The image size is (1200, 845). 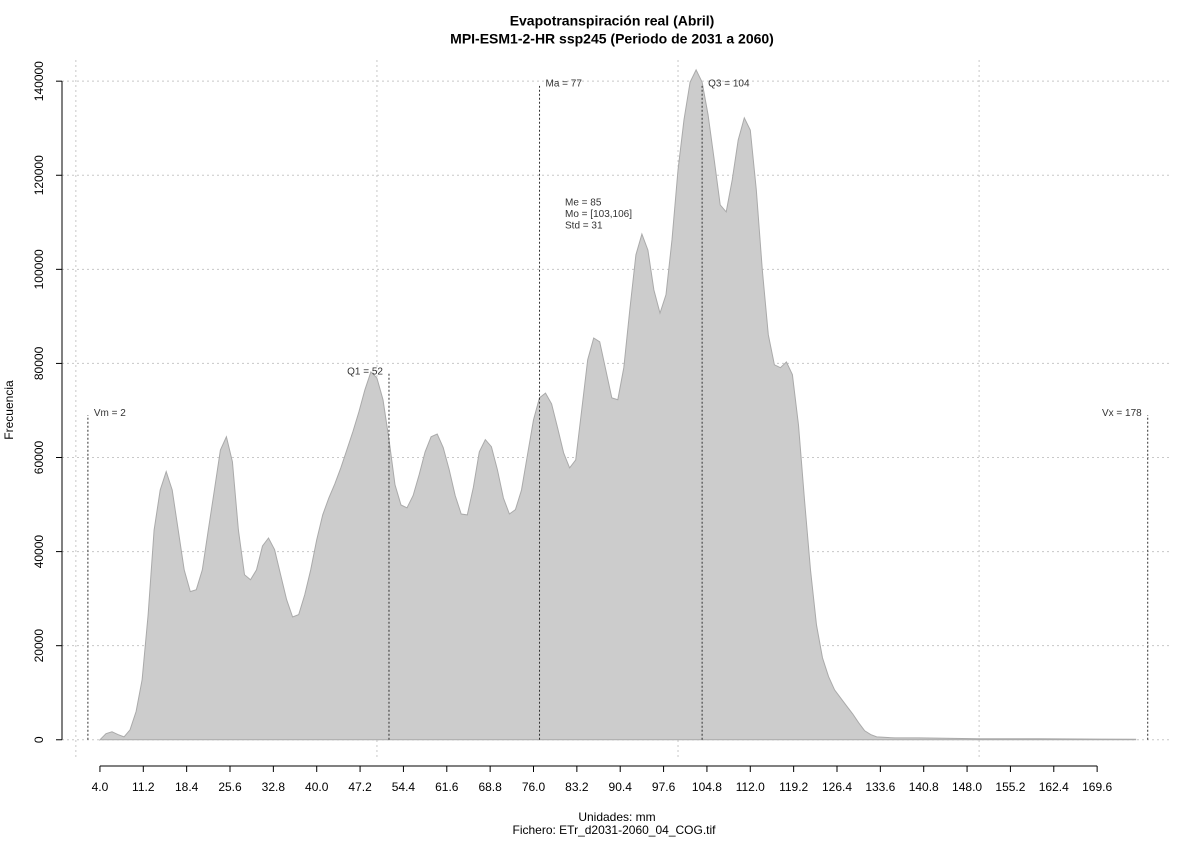 What do you see at coordinates (490, 787) in the screenshot?
I see `x-tick-label: 68.8` at bounding box center [490, 787].